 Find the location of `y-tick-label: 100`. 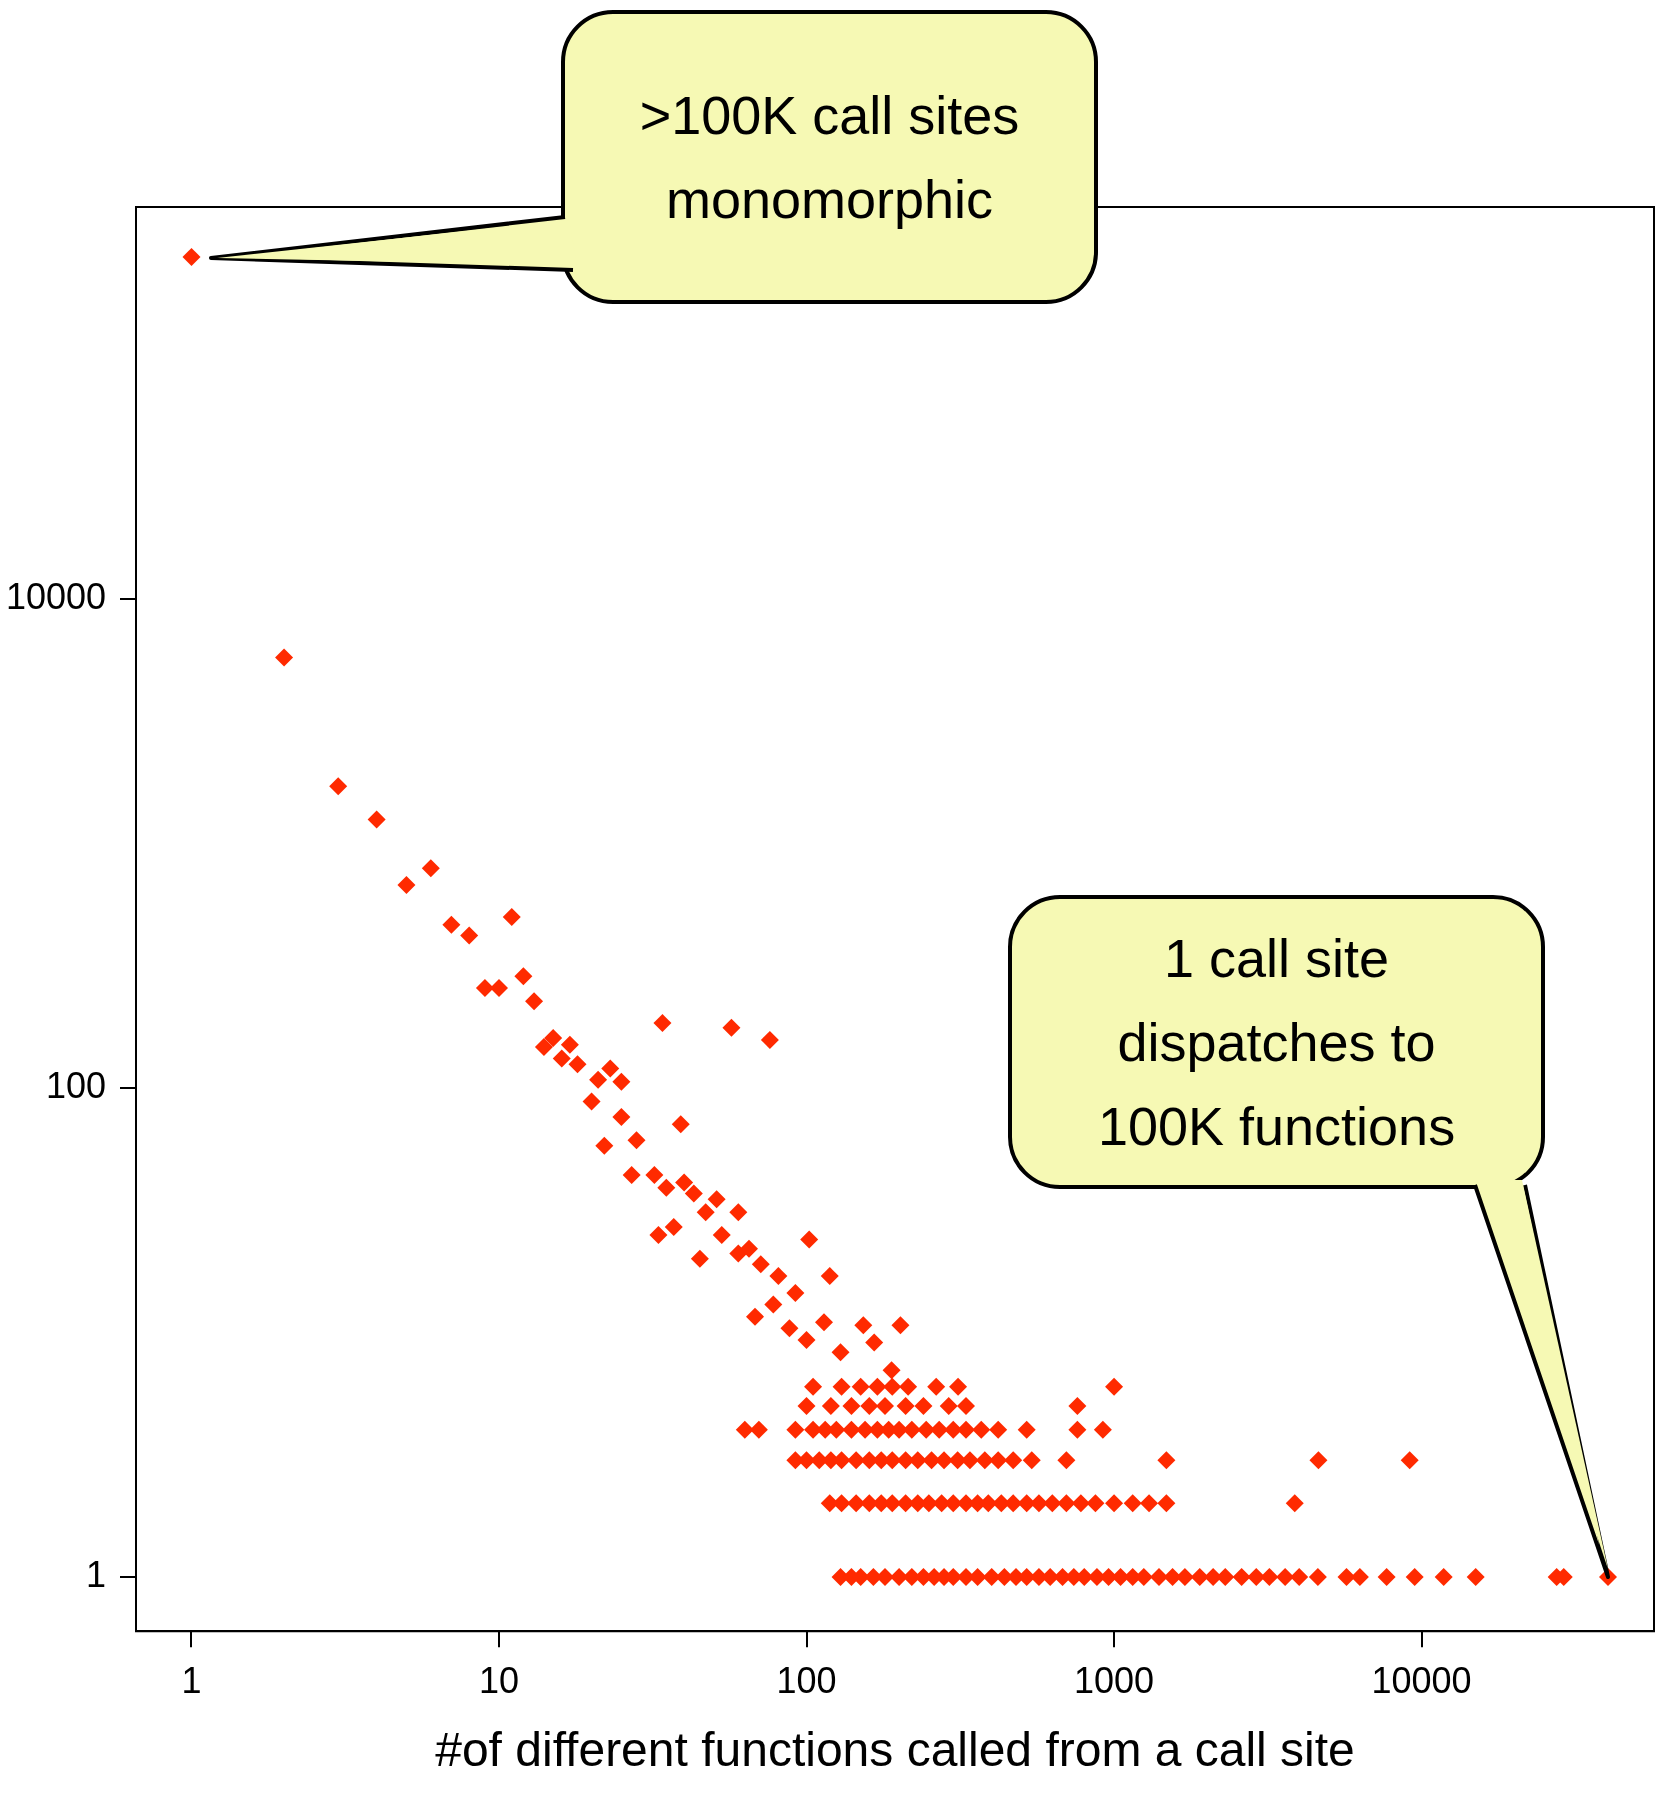

y-tick-label: 100 is located at coordinates (75, 1085).